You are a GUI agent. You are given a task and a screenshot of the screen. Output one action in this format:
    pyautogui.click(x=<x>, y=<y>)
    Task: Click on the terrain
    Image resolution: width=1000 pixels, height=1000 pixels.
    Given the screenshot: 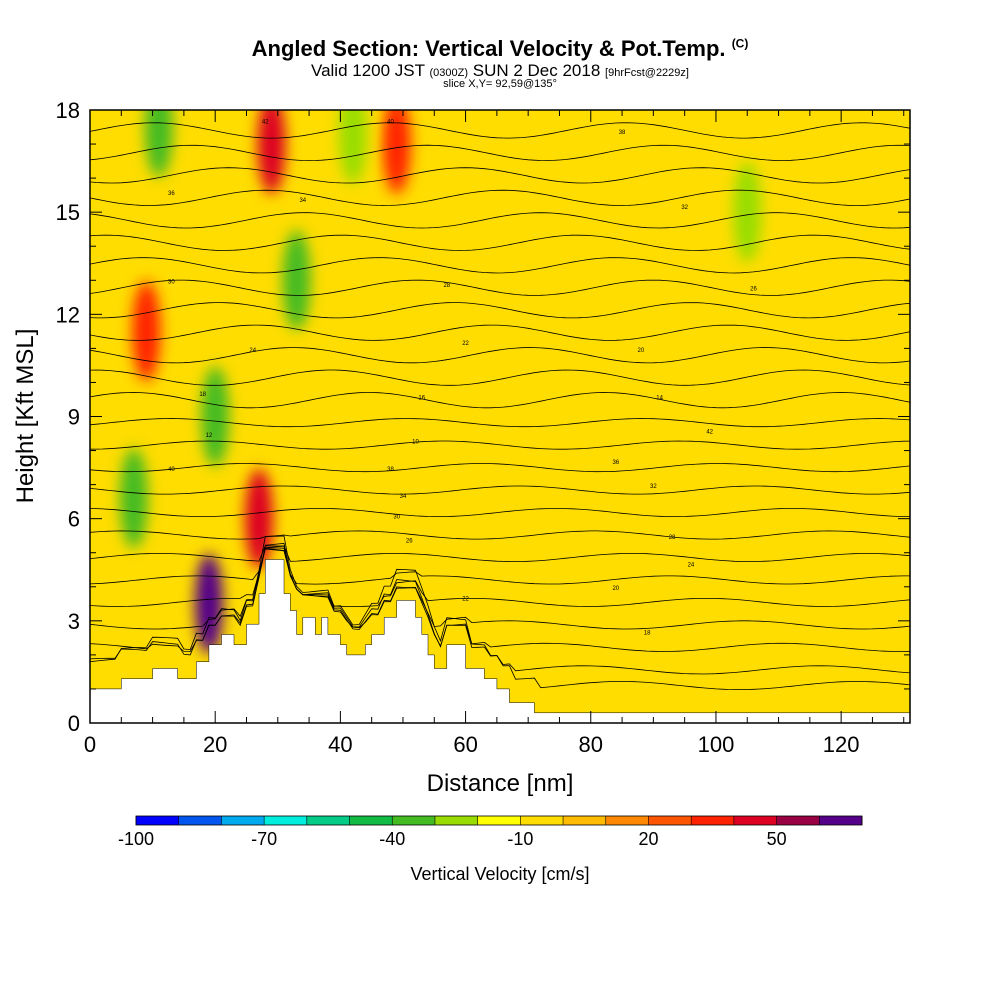 What is the action you would take?
    pyautogui.click(x=500, y=641)
    